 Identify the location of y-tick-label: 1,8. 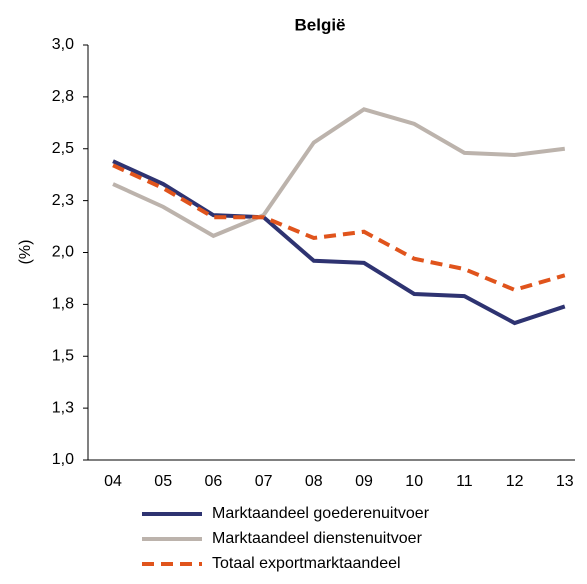
(63, 304).